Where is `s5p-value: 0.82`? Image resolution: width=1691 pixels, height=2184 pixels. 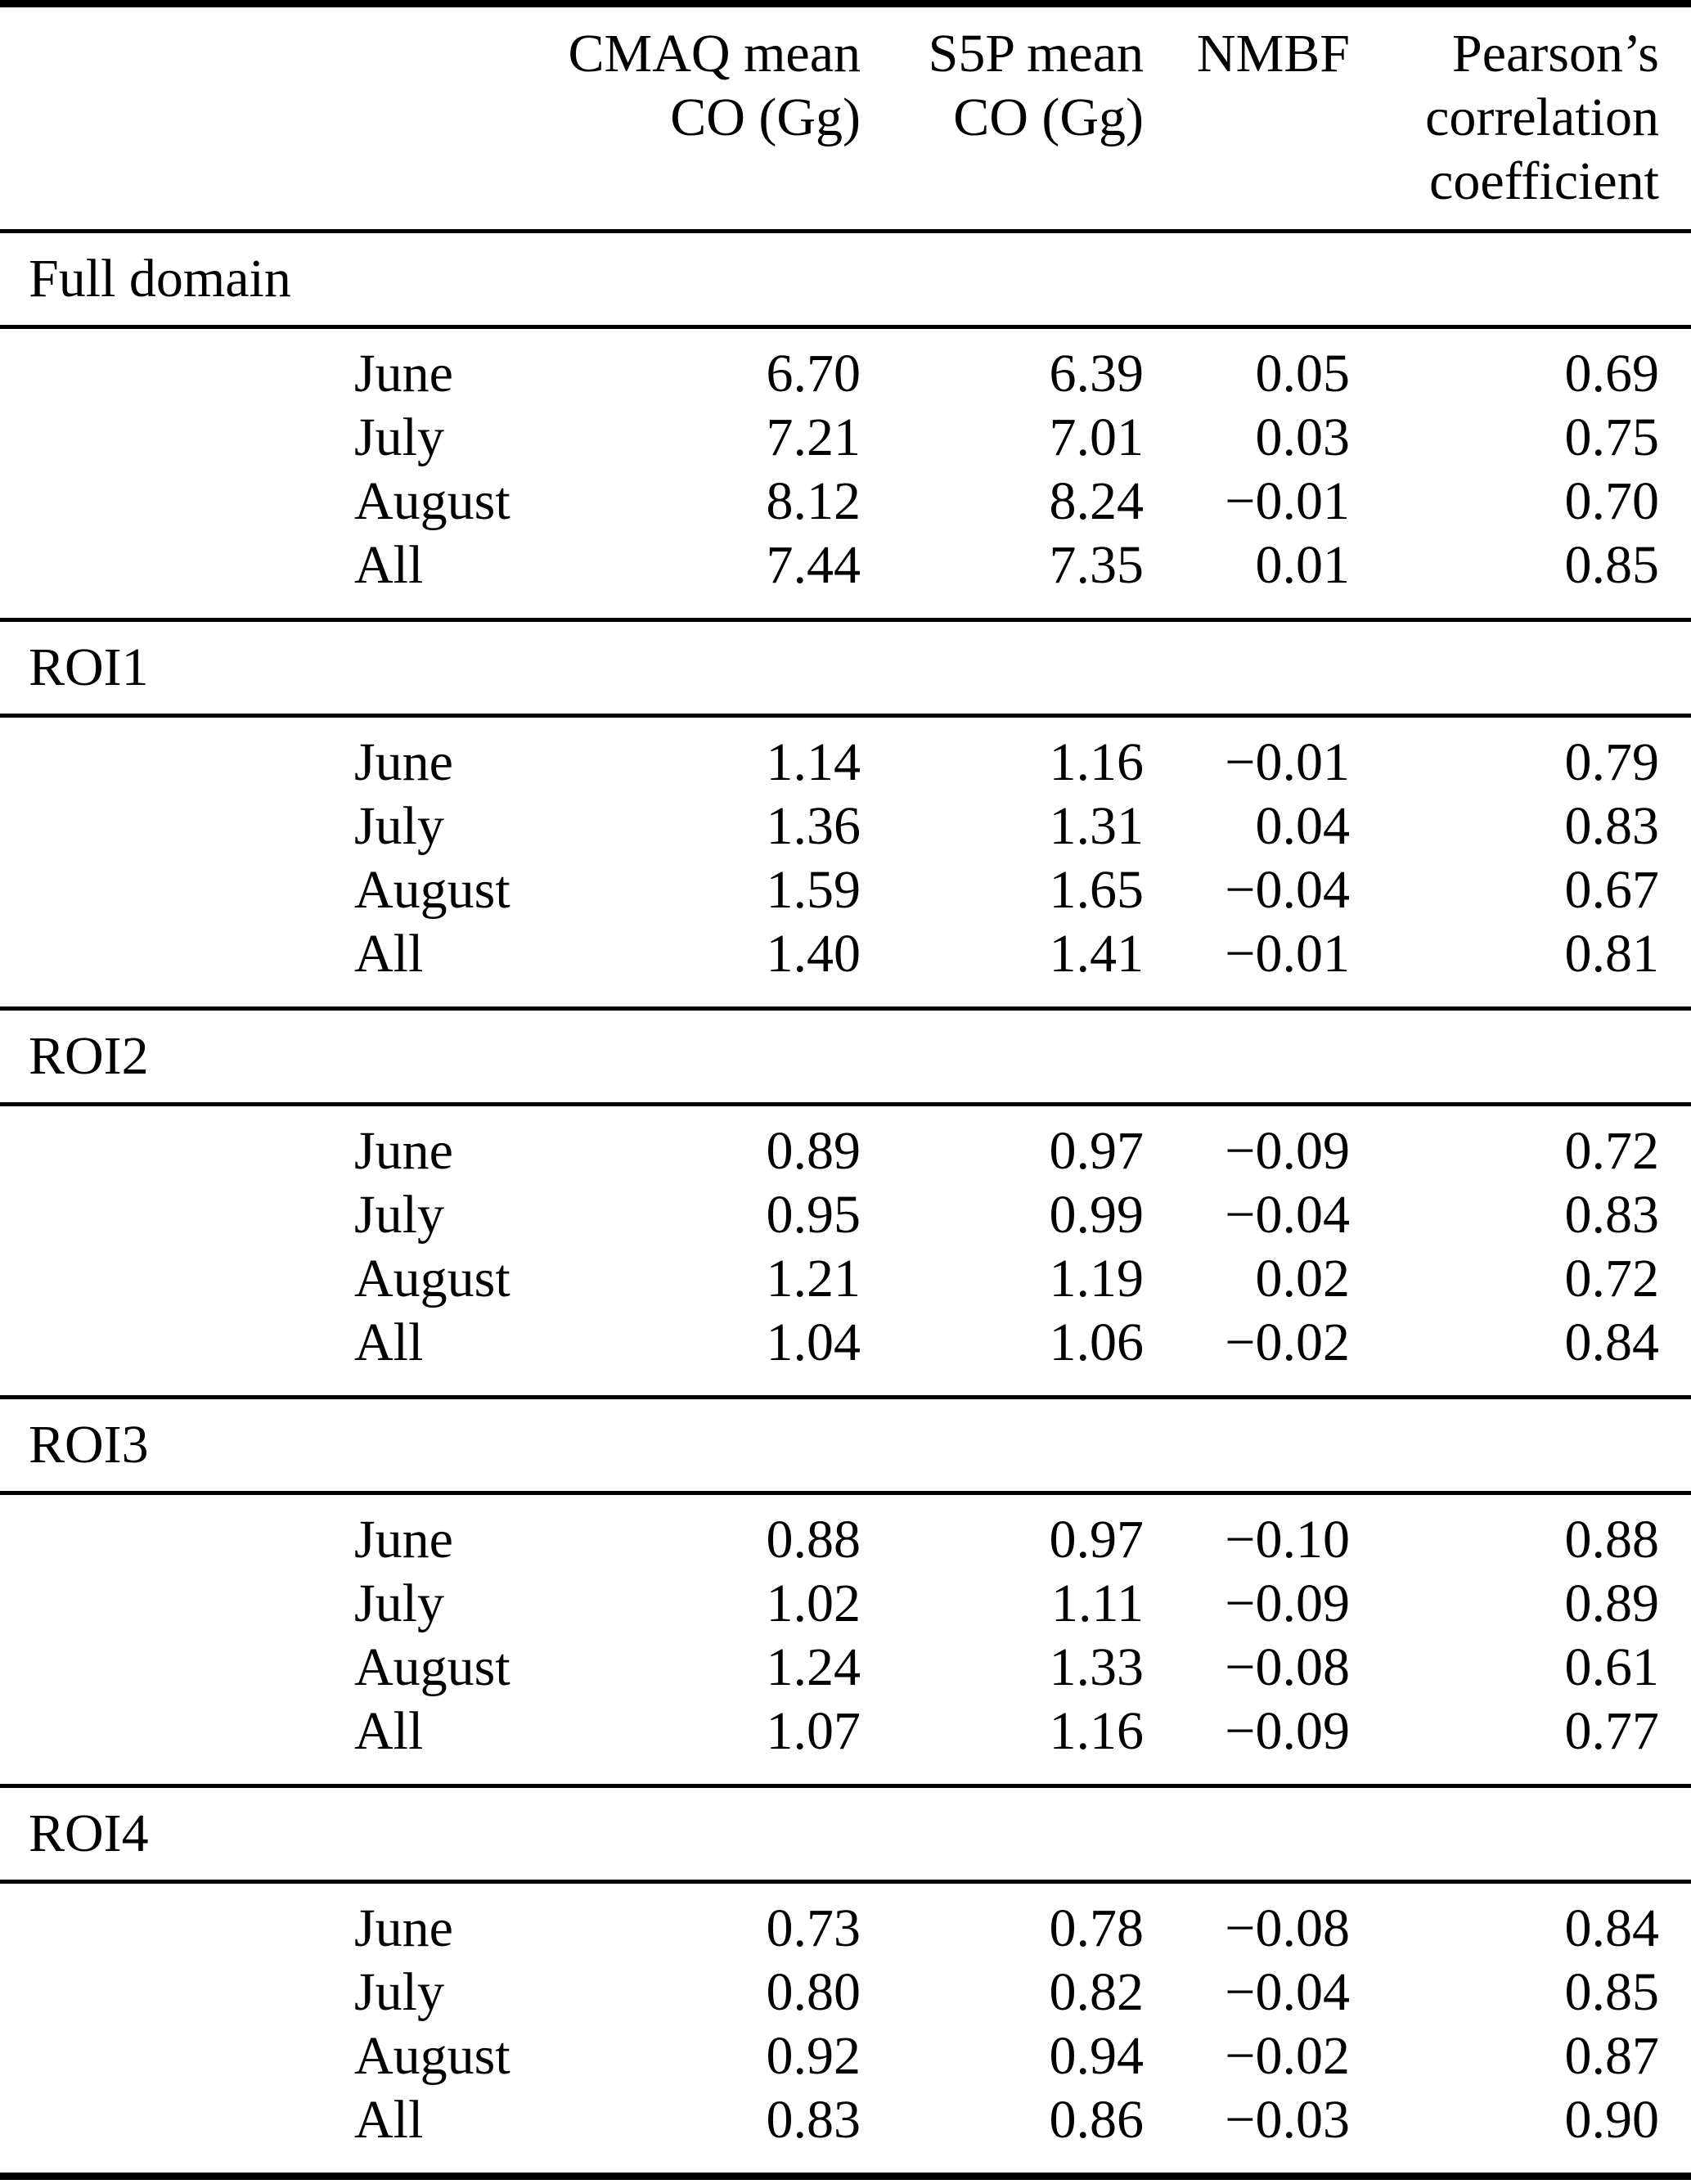 s5p-value: 0.82 is located at coordinates (1097, 1992).